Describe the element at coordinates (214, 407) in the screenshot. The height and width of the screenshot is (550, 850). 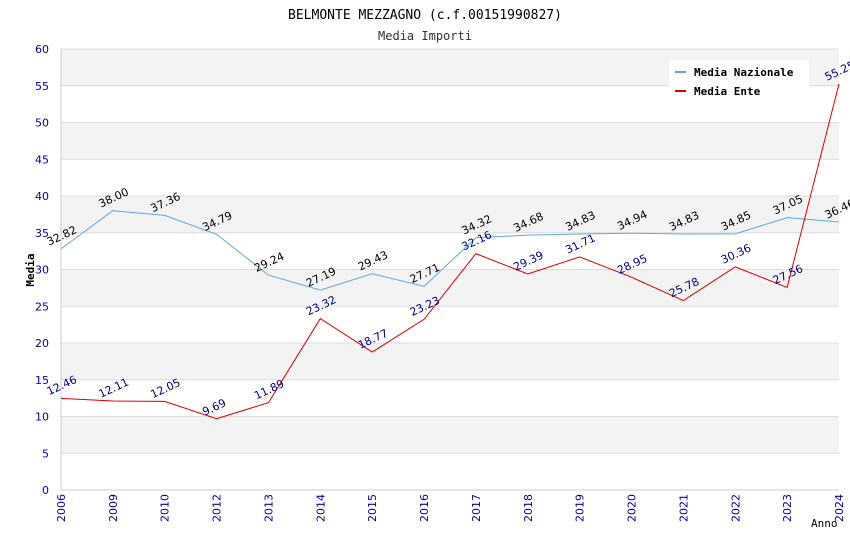
I see `data-label: 9.69` at that location.